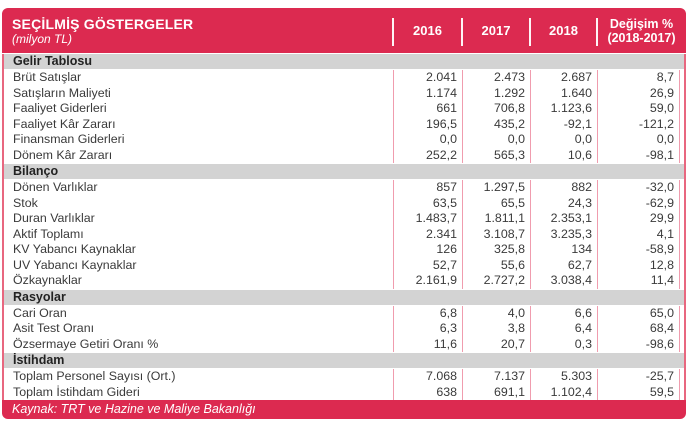 This screenshot has width=689, height=425. I want to click on section-header: Rasyolar, so click(344, 297).